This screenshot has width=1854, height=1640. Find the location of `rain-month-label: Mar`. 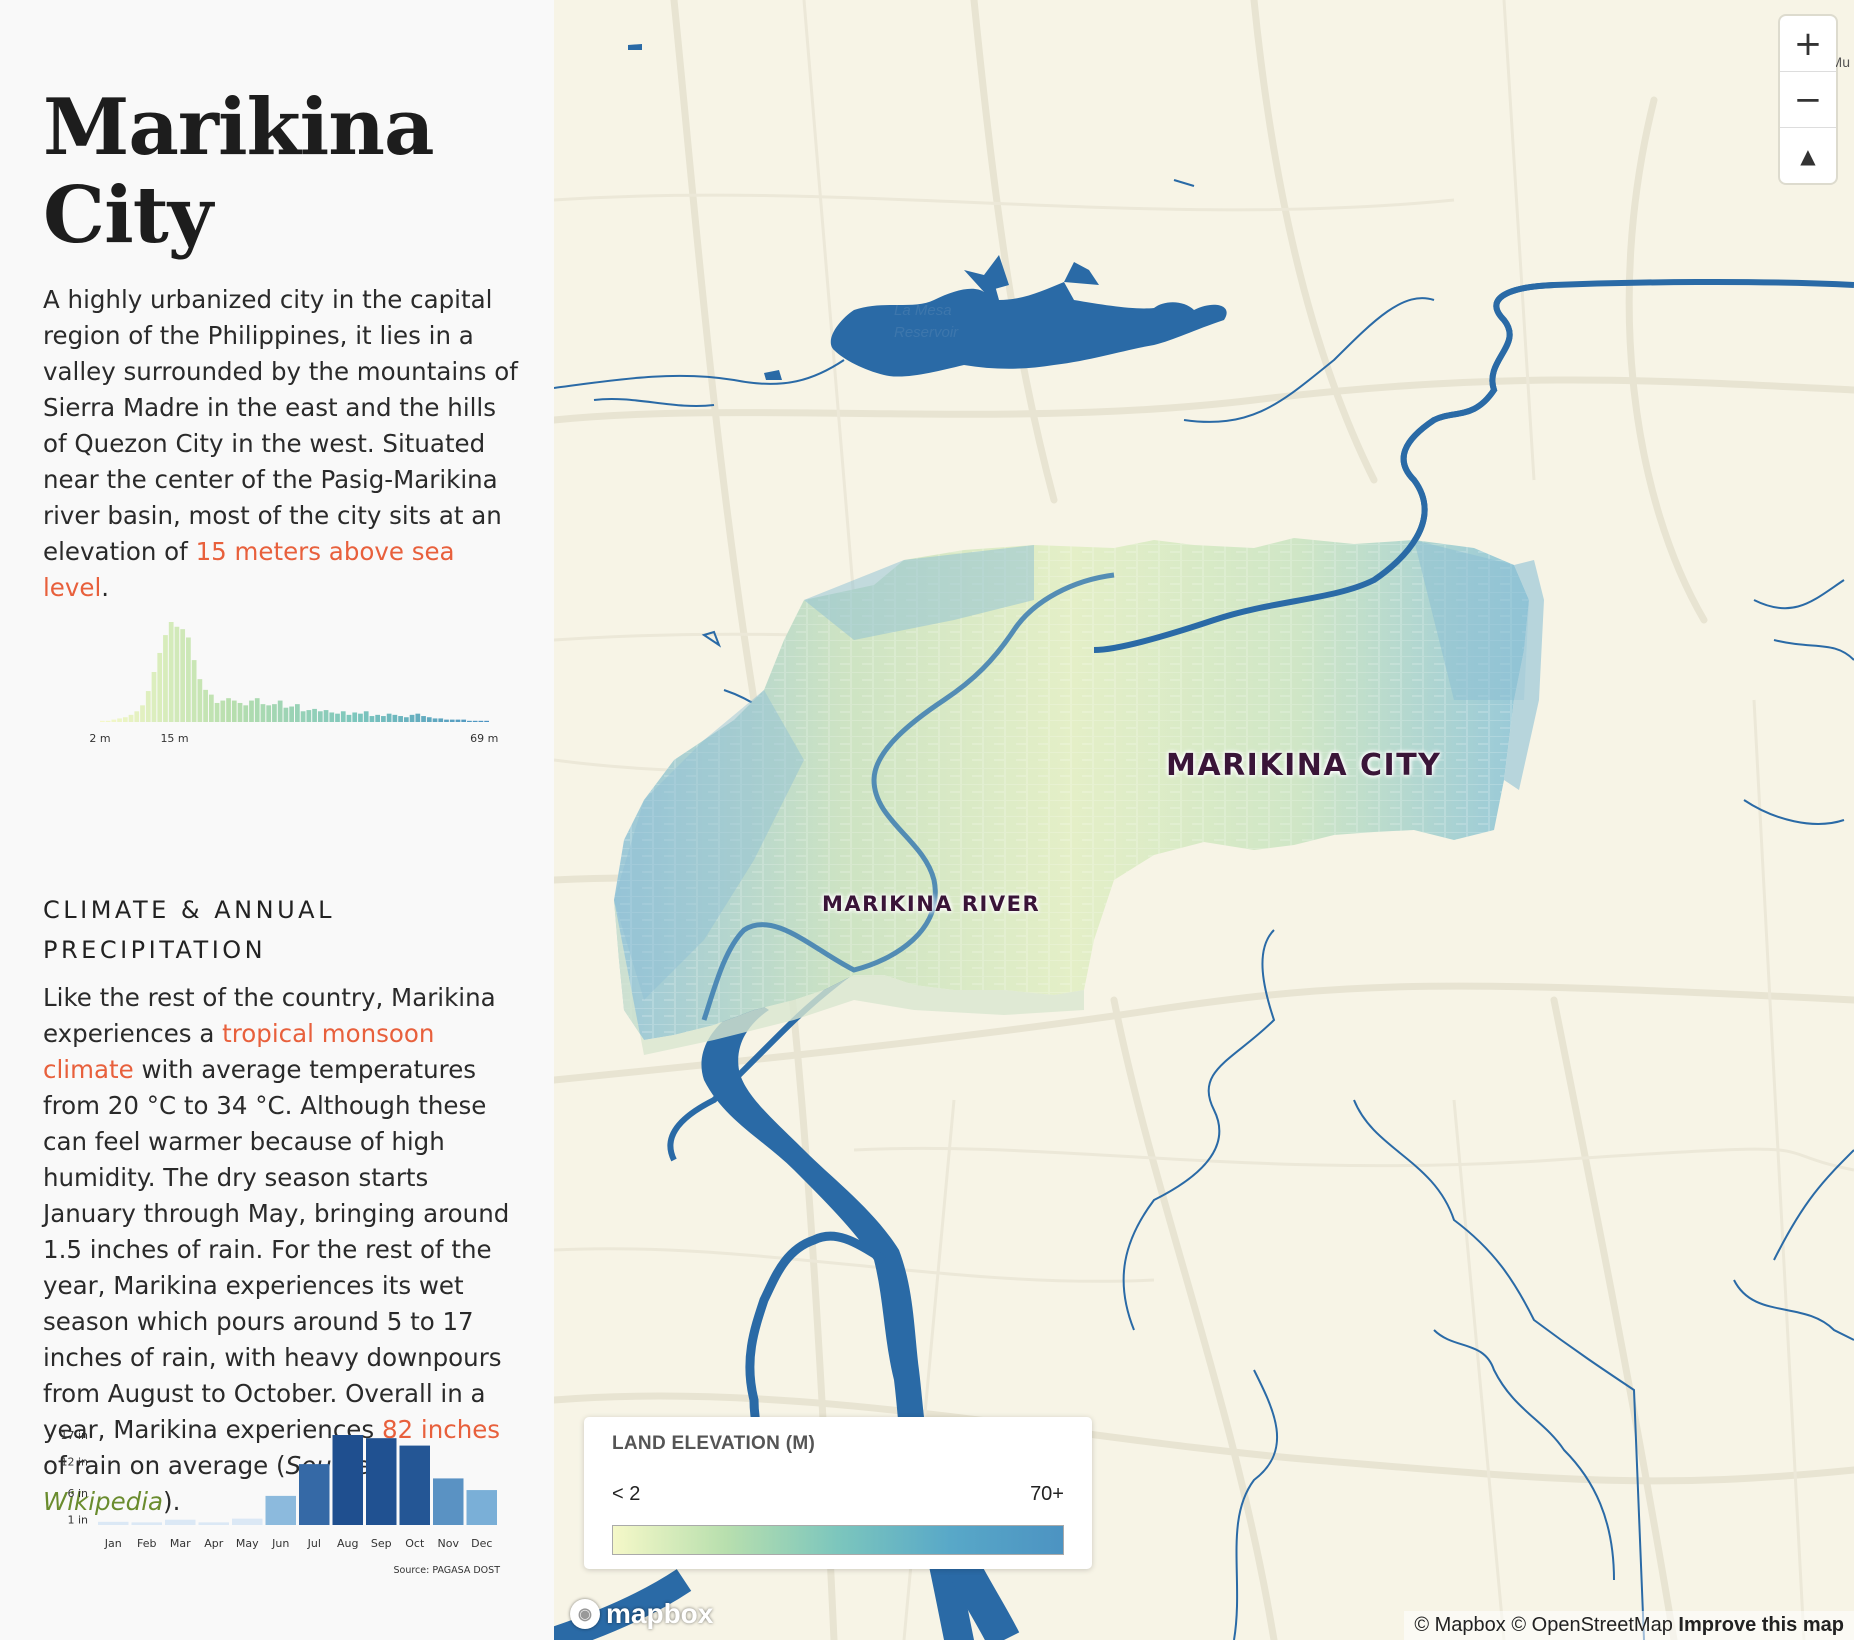

rain-month-label: Mar is located at coordinates (180, 1543).